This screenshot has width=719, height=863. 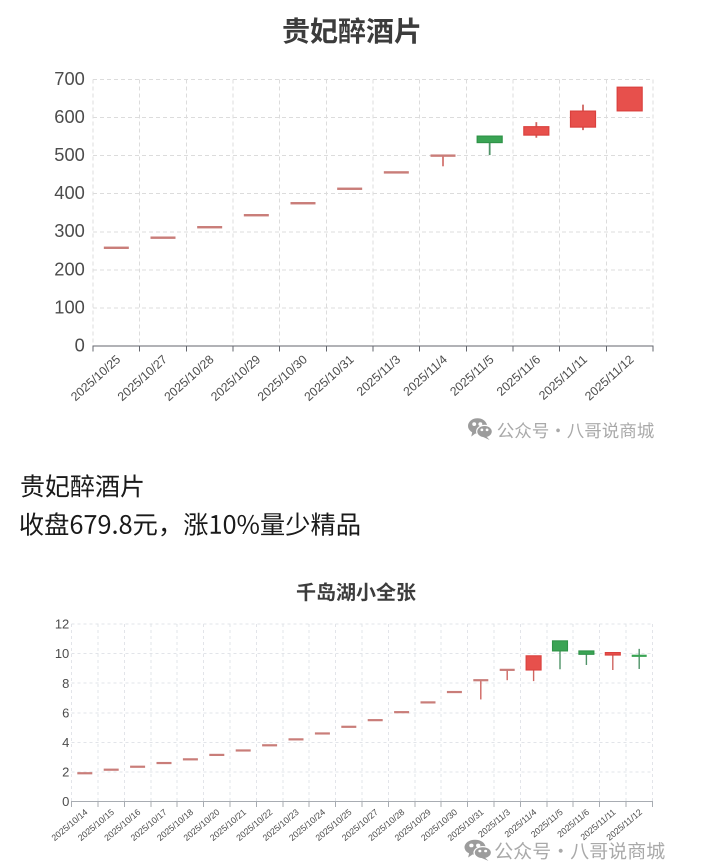 I want to click on svg-text: 12, so click(x=62, y=624).